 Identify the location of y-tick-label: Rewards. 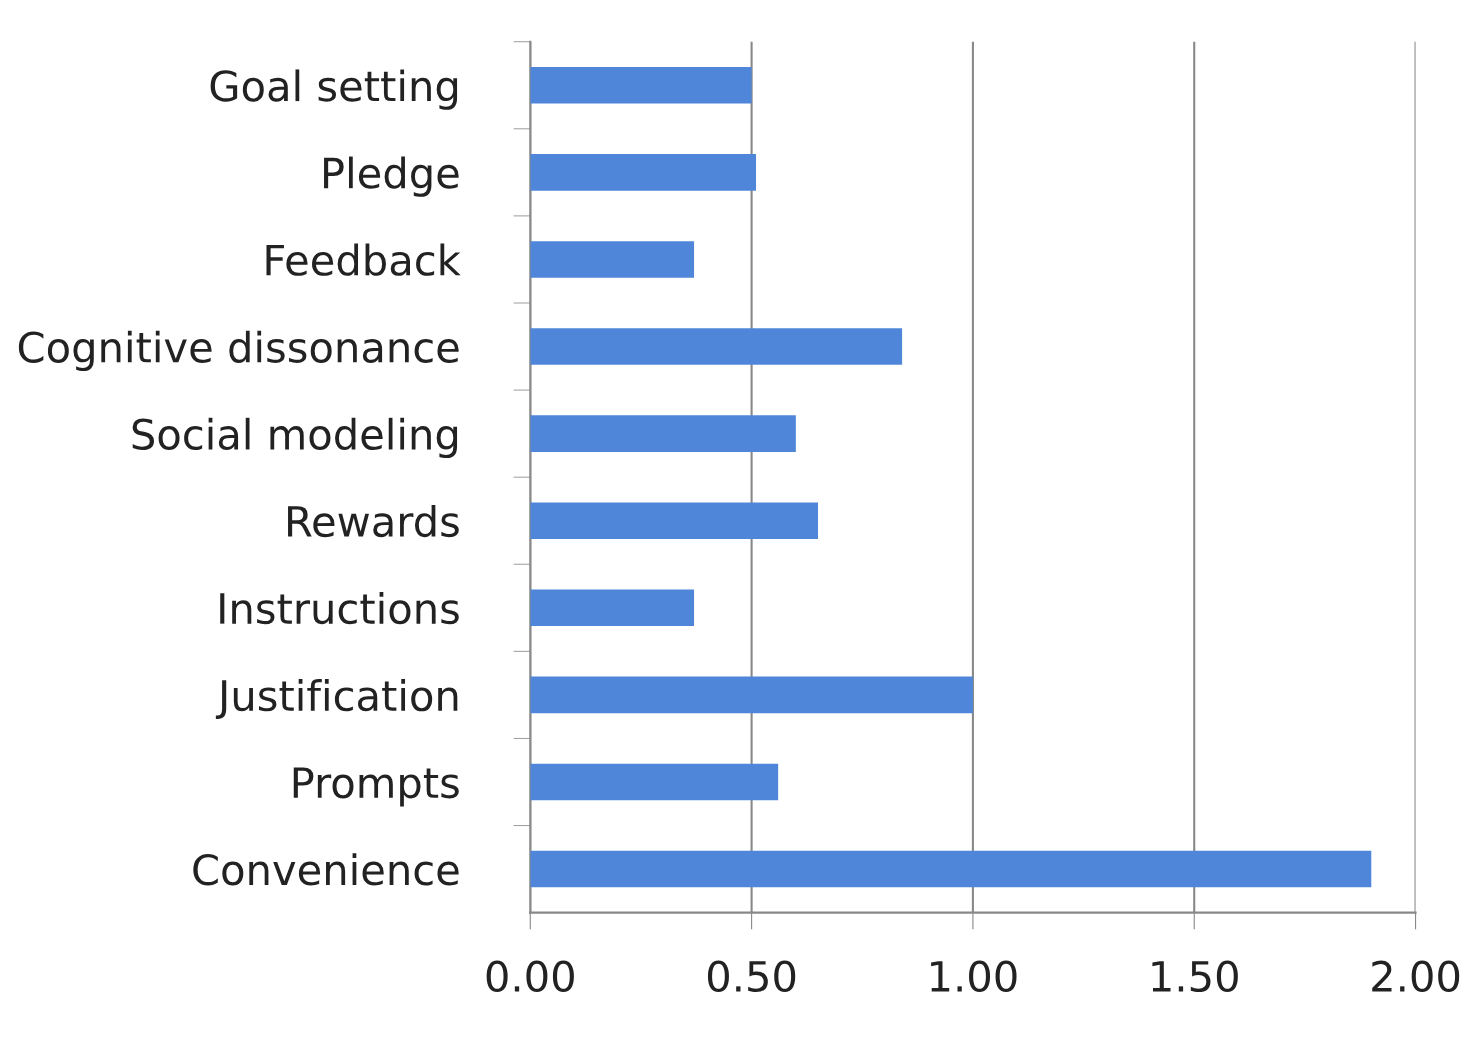
(373, 521).